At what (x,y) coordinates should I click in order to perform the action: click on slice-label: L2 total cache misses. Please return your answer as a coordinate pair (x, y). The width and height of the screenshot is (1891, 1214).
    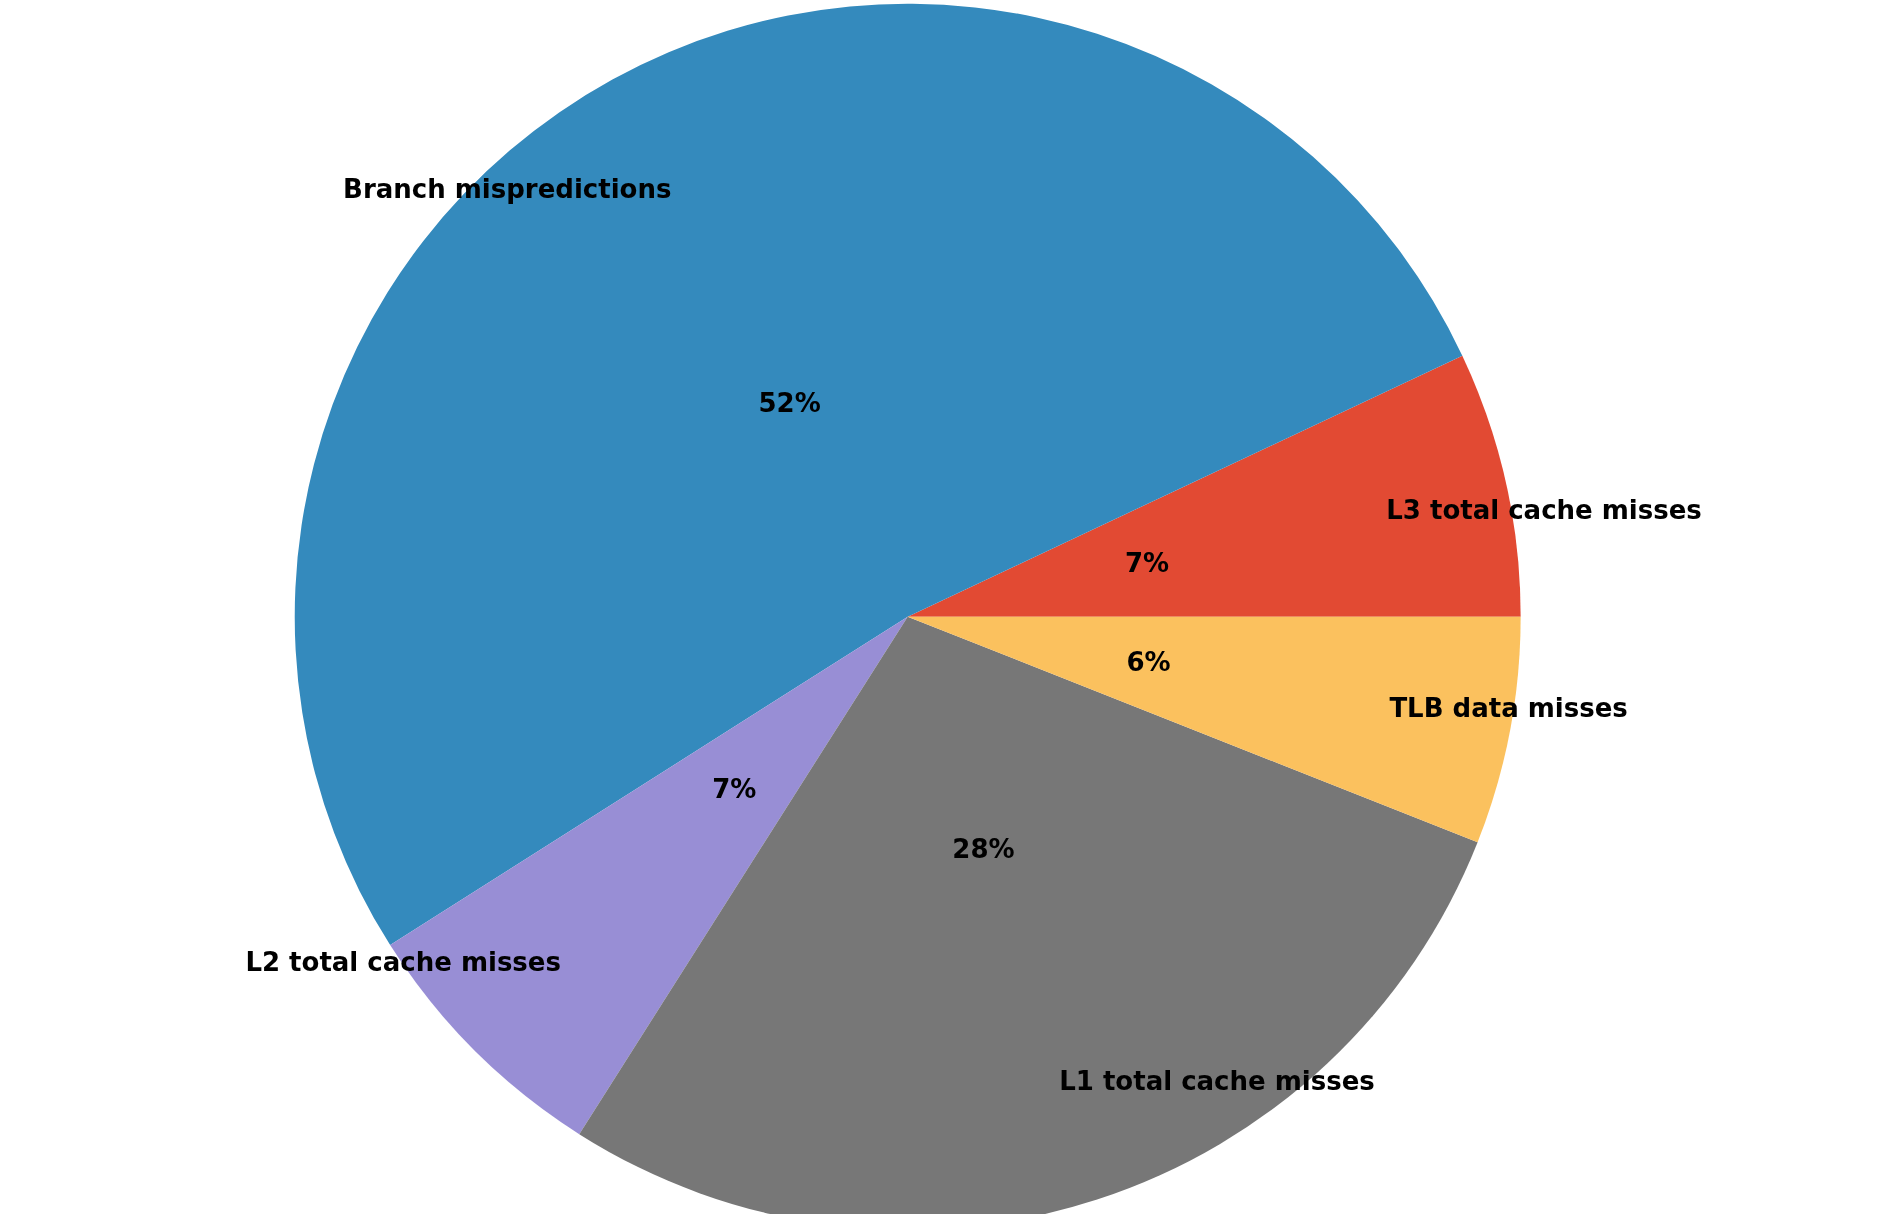
    Looking at the image, I should click on (403, 961).